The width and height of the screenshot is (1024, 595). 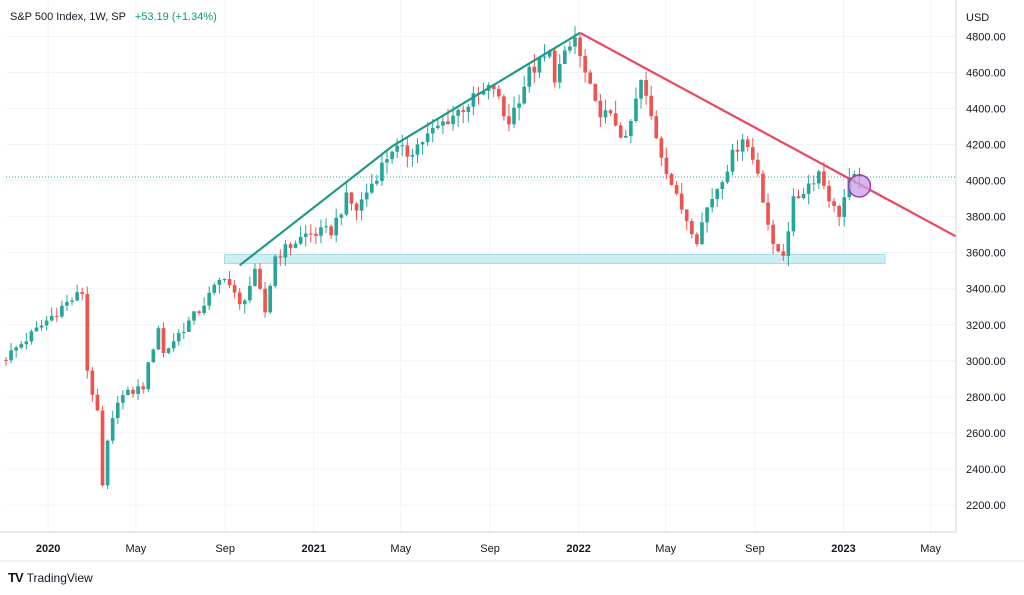 I want to click on x-tick-label: 2020, so click(x=48, y=549).